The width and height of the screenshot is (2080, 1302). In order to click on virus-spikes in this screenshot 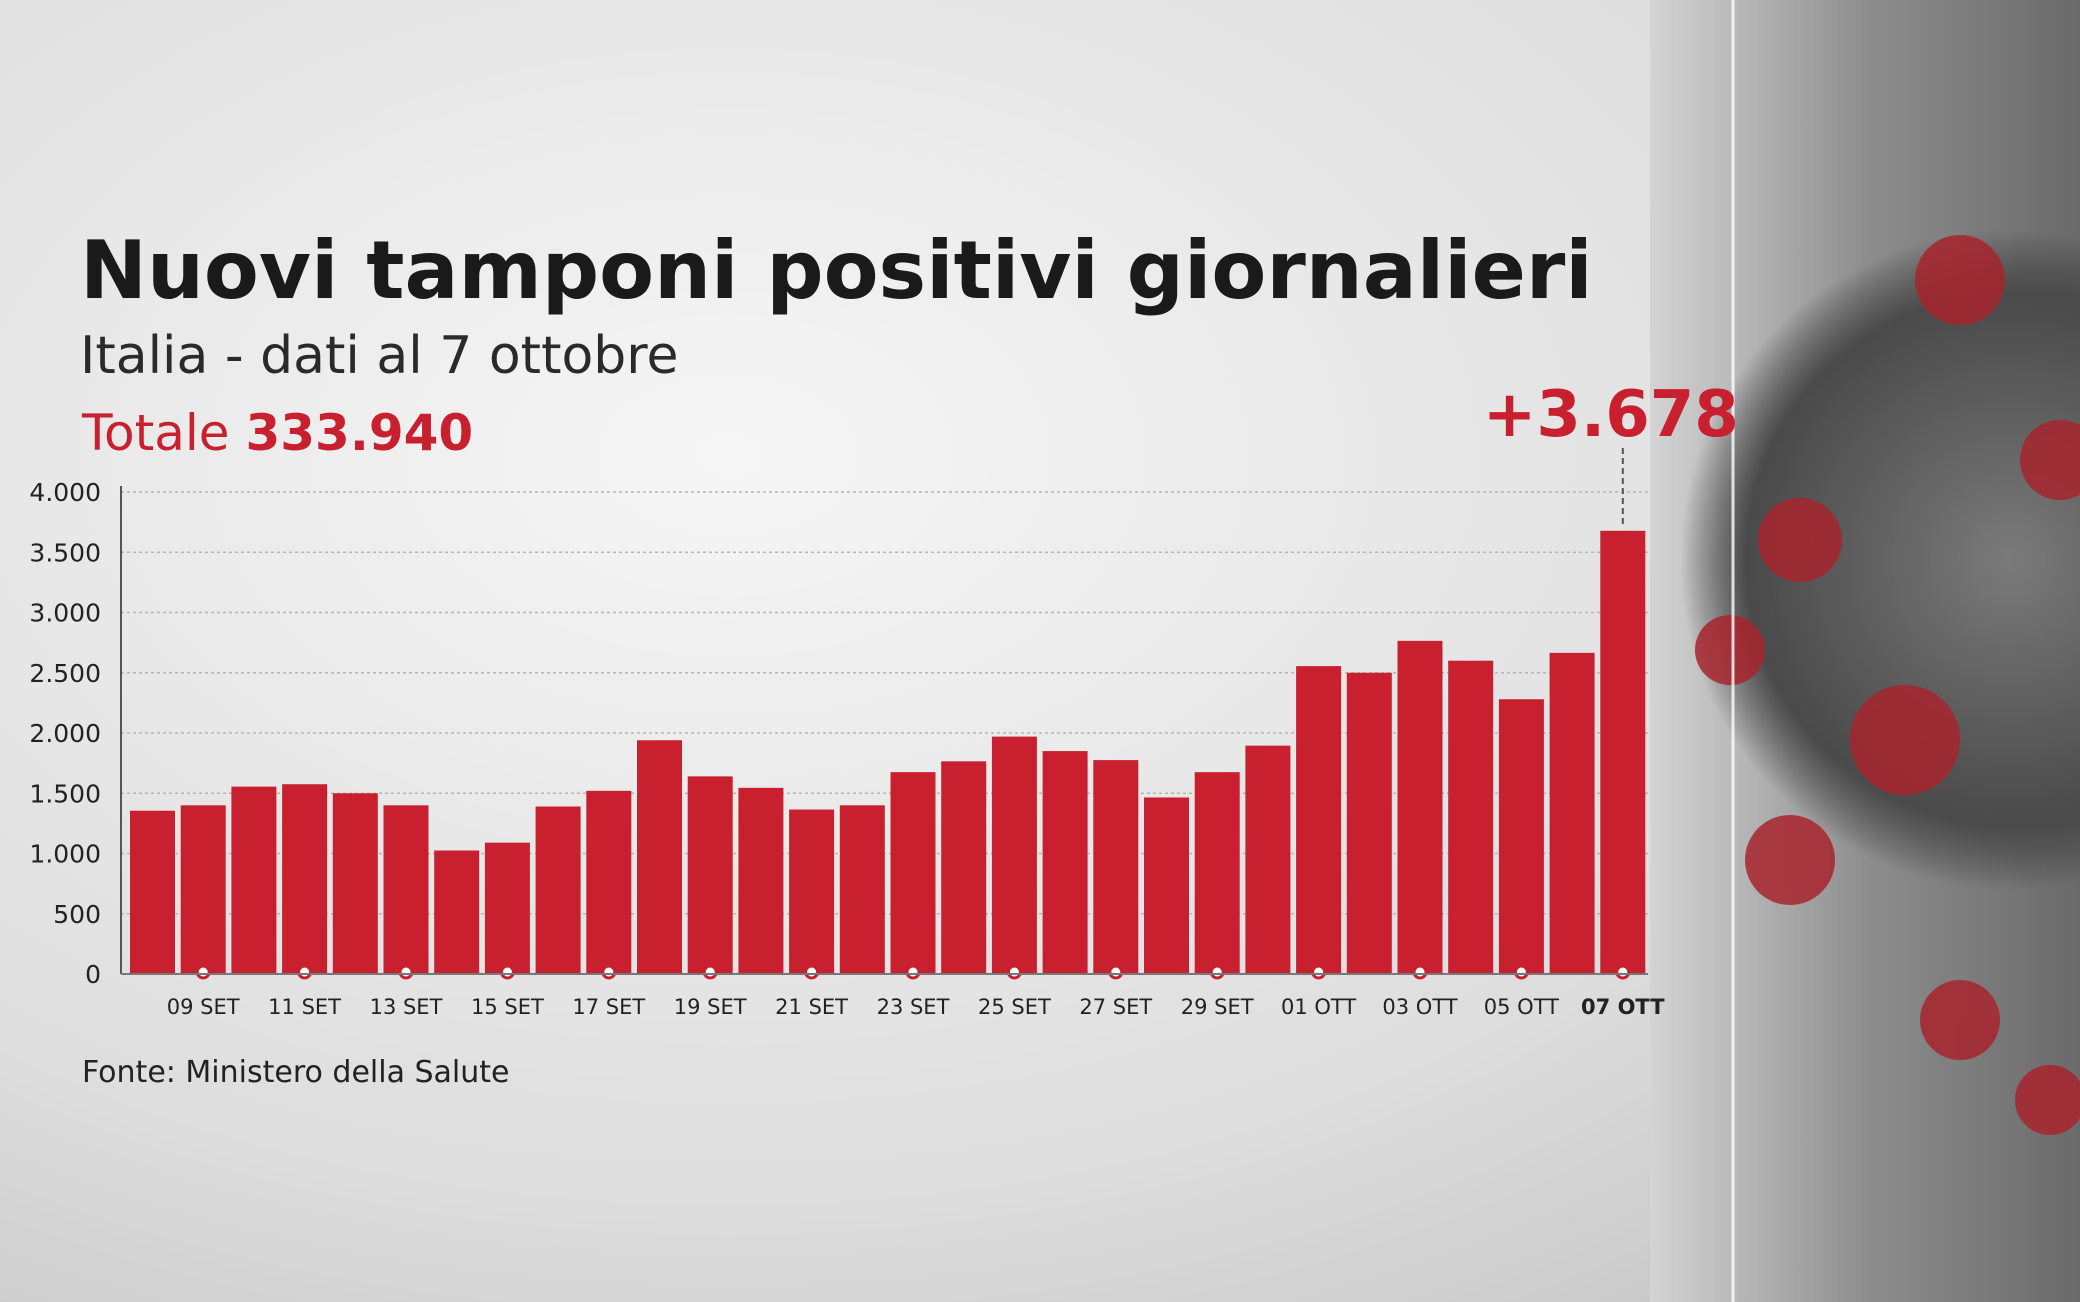, I will do `click(1887, 685)`.